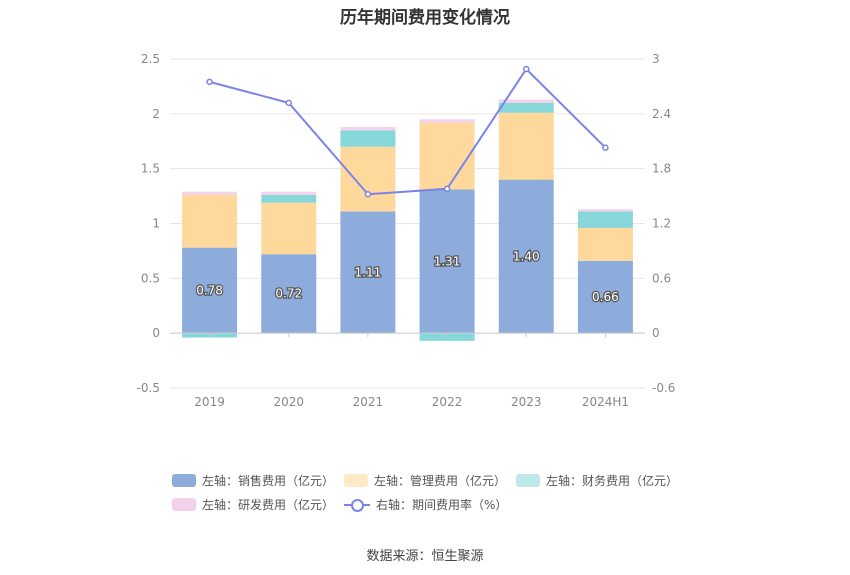 The width and height of the screenshot is (850, 575). I want to click on y-right-tick-label: 1.8, so click(661, 169).